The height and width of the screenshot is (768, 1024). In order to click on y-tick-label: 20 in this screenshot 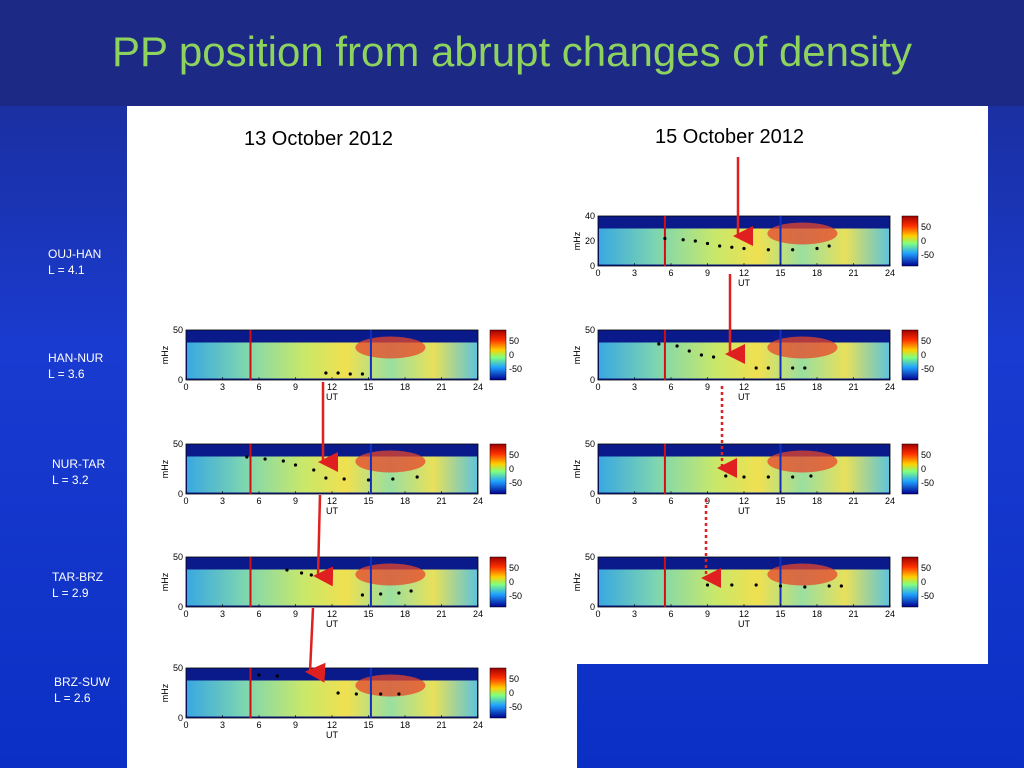, I will do `click(590, 241)`.